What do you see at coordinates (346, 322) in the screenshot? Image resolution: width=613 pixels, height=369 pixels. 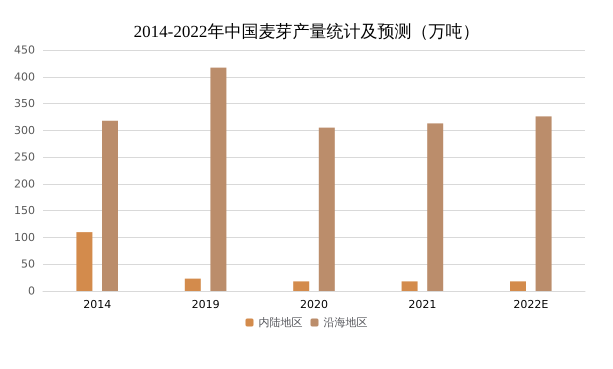 I see `legend-label: 沿海地区` at bounding box center [346, 322].